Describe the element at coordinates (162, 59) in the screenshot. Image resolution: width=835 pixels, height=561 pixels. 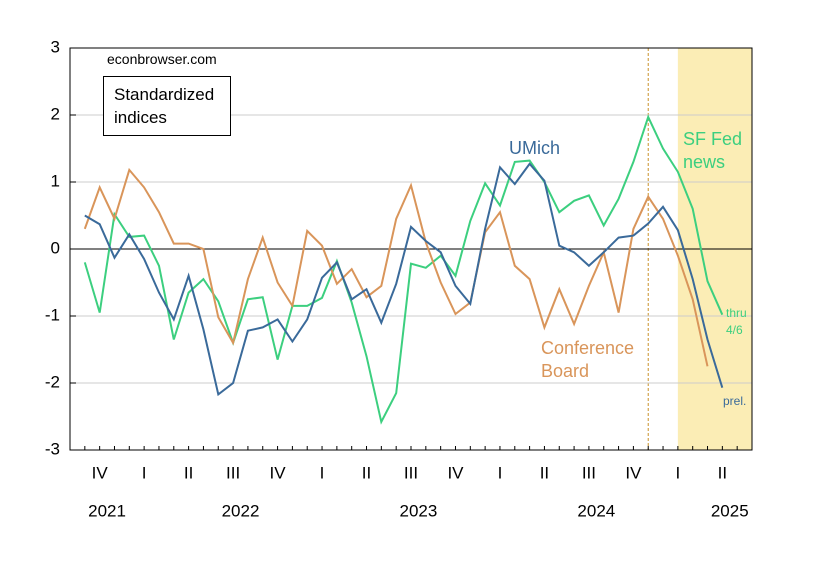
I see `source-note: econbrowser.com` at that location.